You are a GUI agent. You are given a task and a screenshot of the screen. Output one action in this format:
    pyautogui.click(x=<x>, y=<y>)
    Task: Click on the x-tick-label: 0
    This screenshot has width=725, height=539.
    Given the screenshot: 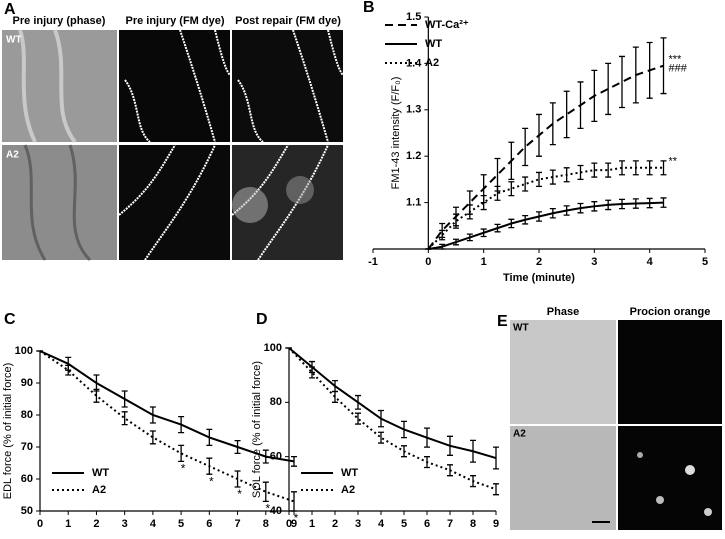 What is the action you would take?
    pyautogui.click(x=428, y=262)
    